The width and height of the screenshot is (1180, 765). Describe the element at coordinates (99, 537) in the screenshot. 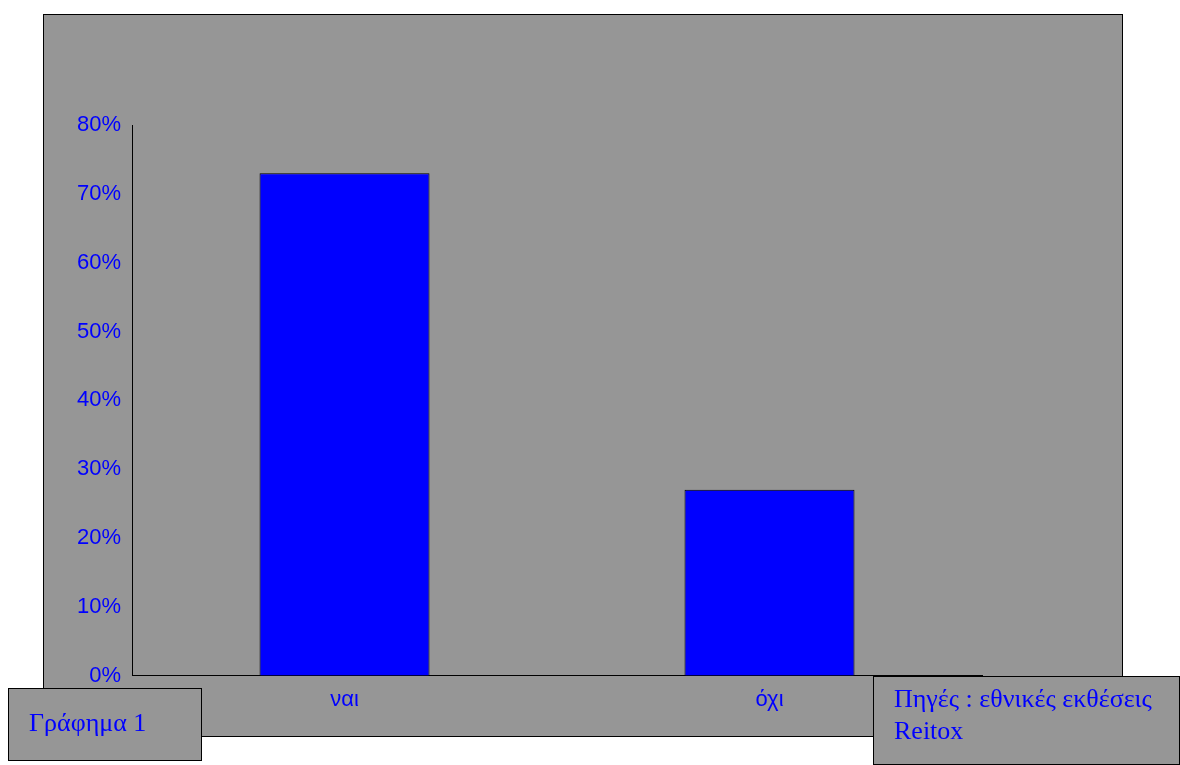

I see `y-tick-label: 20%` at that location.